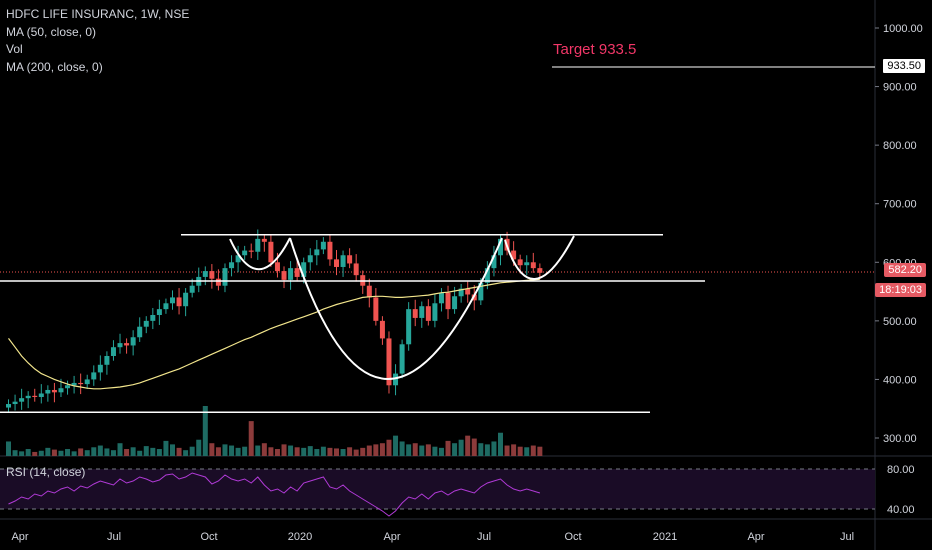  Describe the element at coordinates (46, 472) in the screenshot. I see `rsi-legend: RSI (14, close)` at that location.